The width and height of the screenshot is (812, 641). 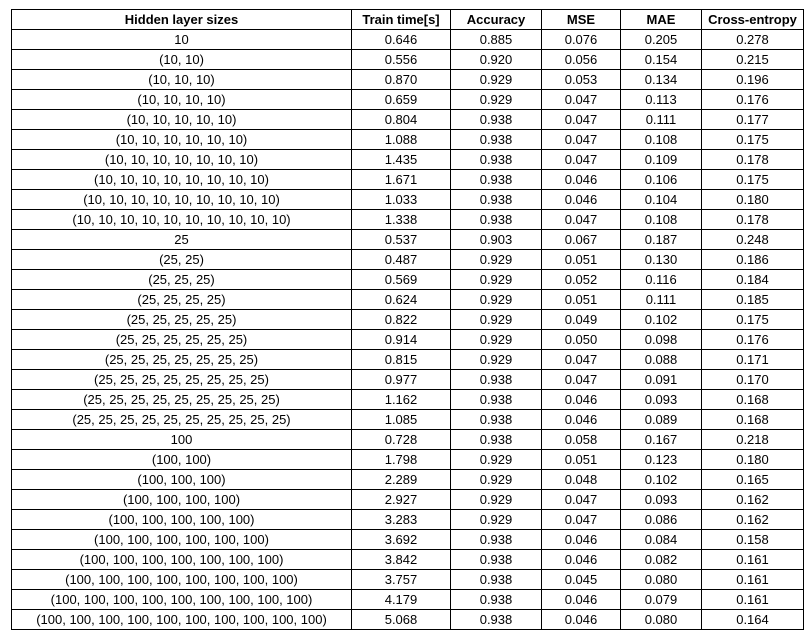 I want to click on mse-cell: 0.053, so click(x=581, y=79).